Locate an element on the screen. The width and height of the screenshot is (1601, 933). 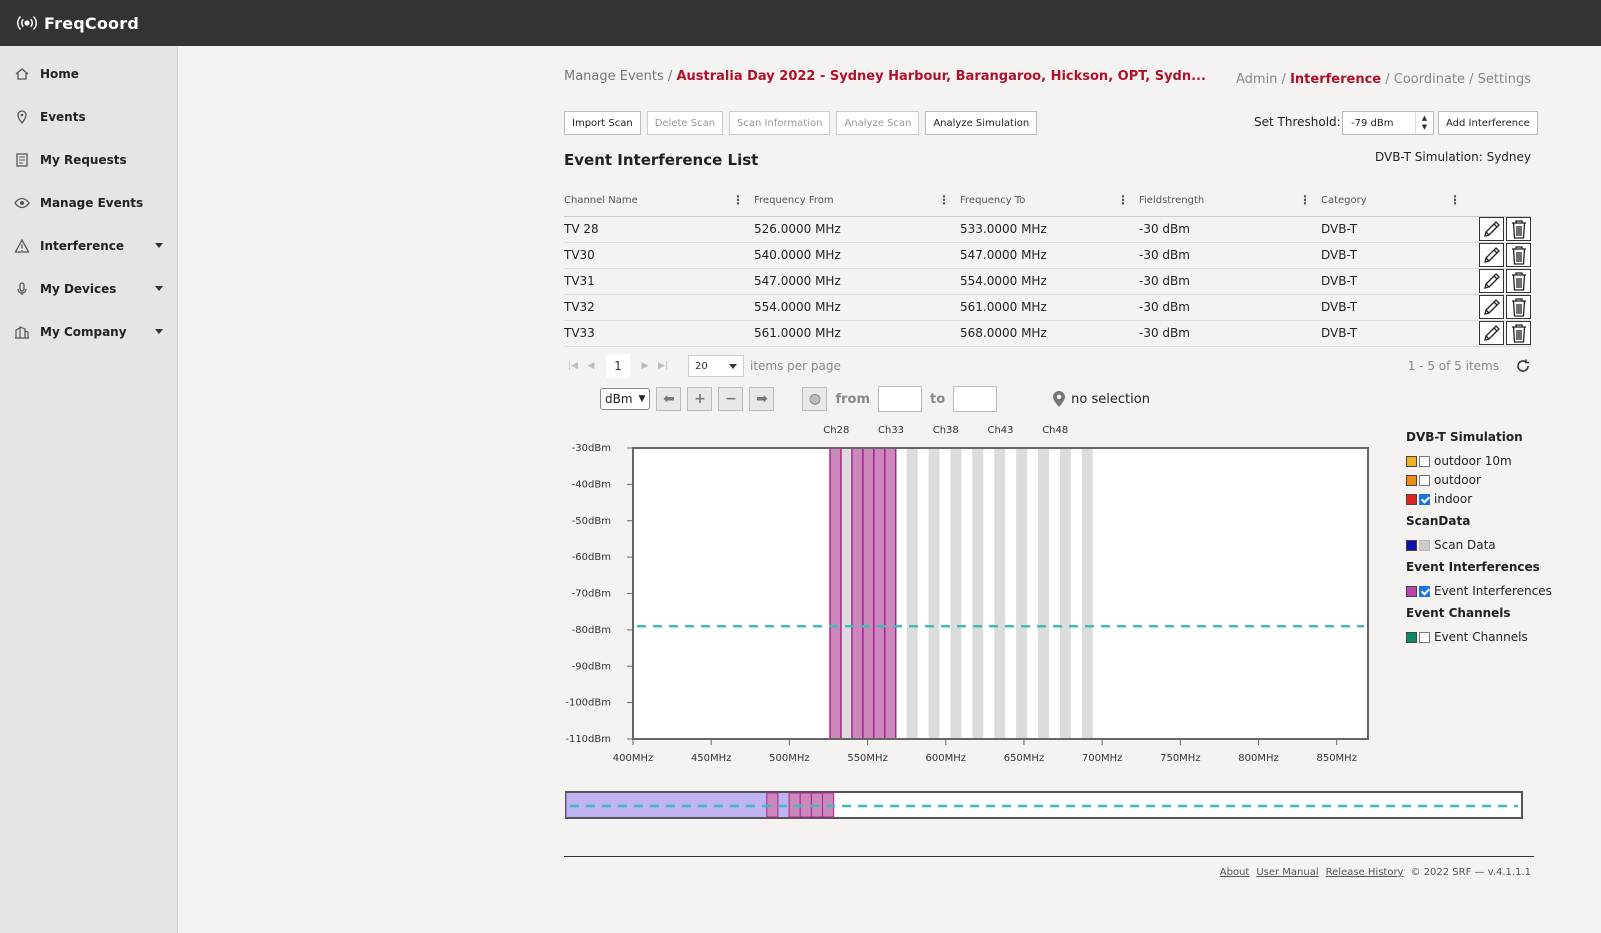
sidebar-item-events: Events is located at coordinates (88, 116).